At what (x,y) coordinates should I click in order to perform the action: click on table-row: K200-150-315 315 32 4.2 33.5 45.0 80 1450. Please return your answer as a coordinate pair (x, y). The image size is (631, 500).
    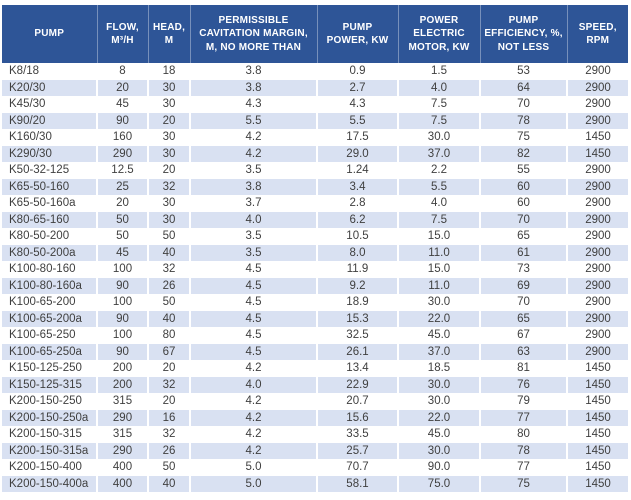
    Looking at the image, I should click on (315, 434).